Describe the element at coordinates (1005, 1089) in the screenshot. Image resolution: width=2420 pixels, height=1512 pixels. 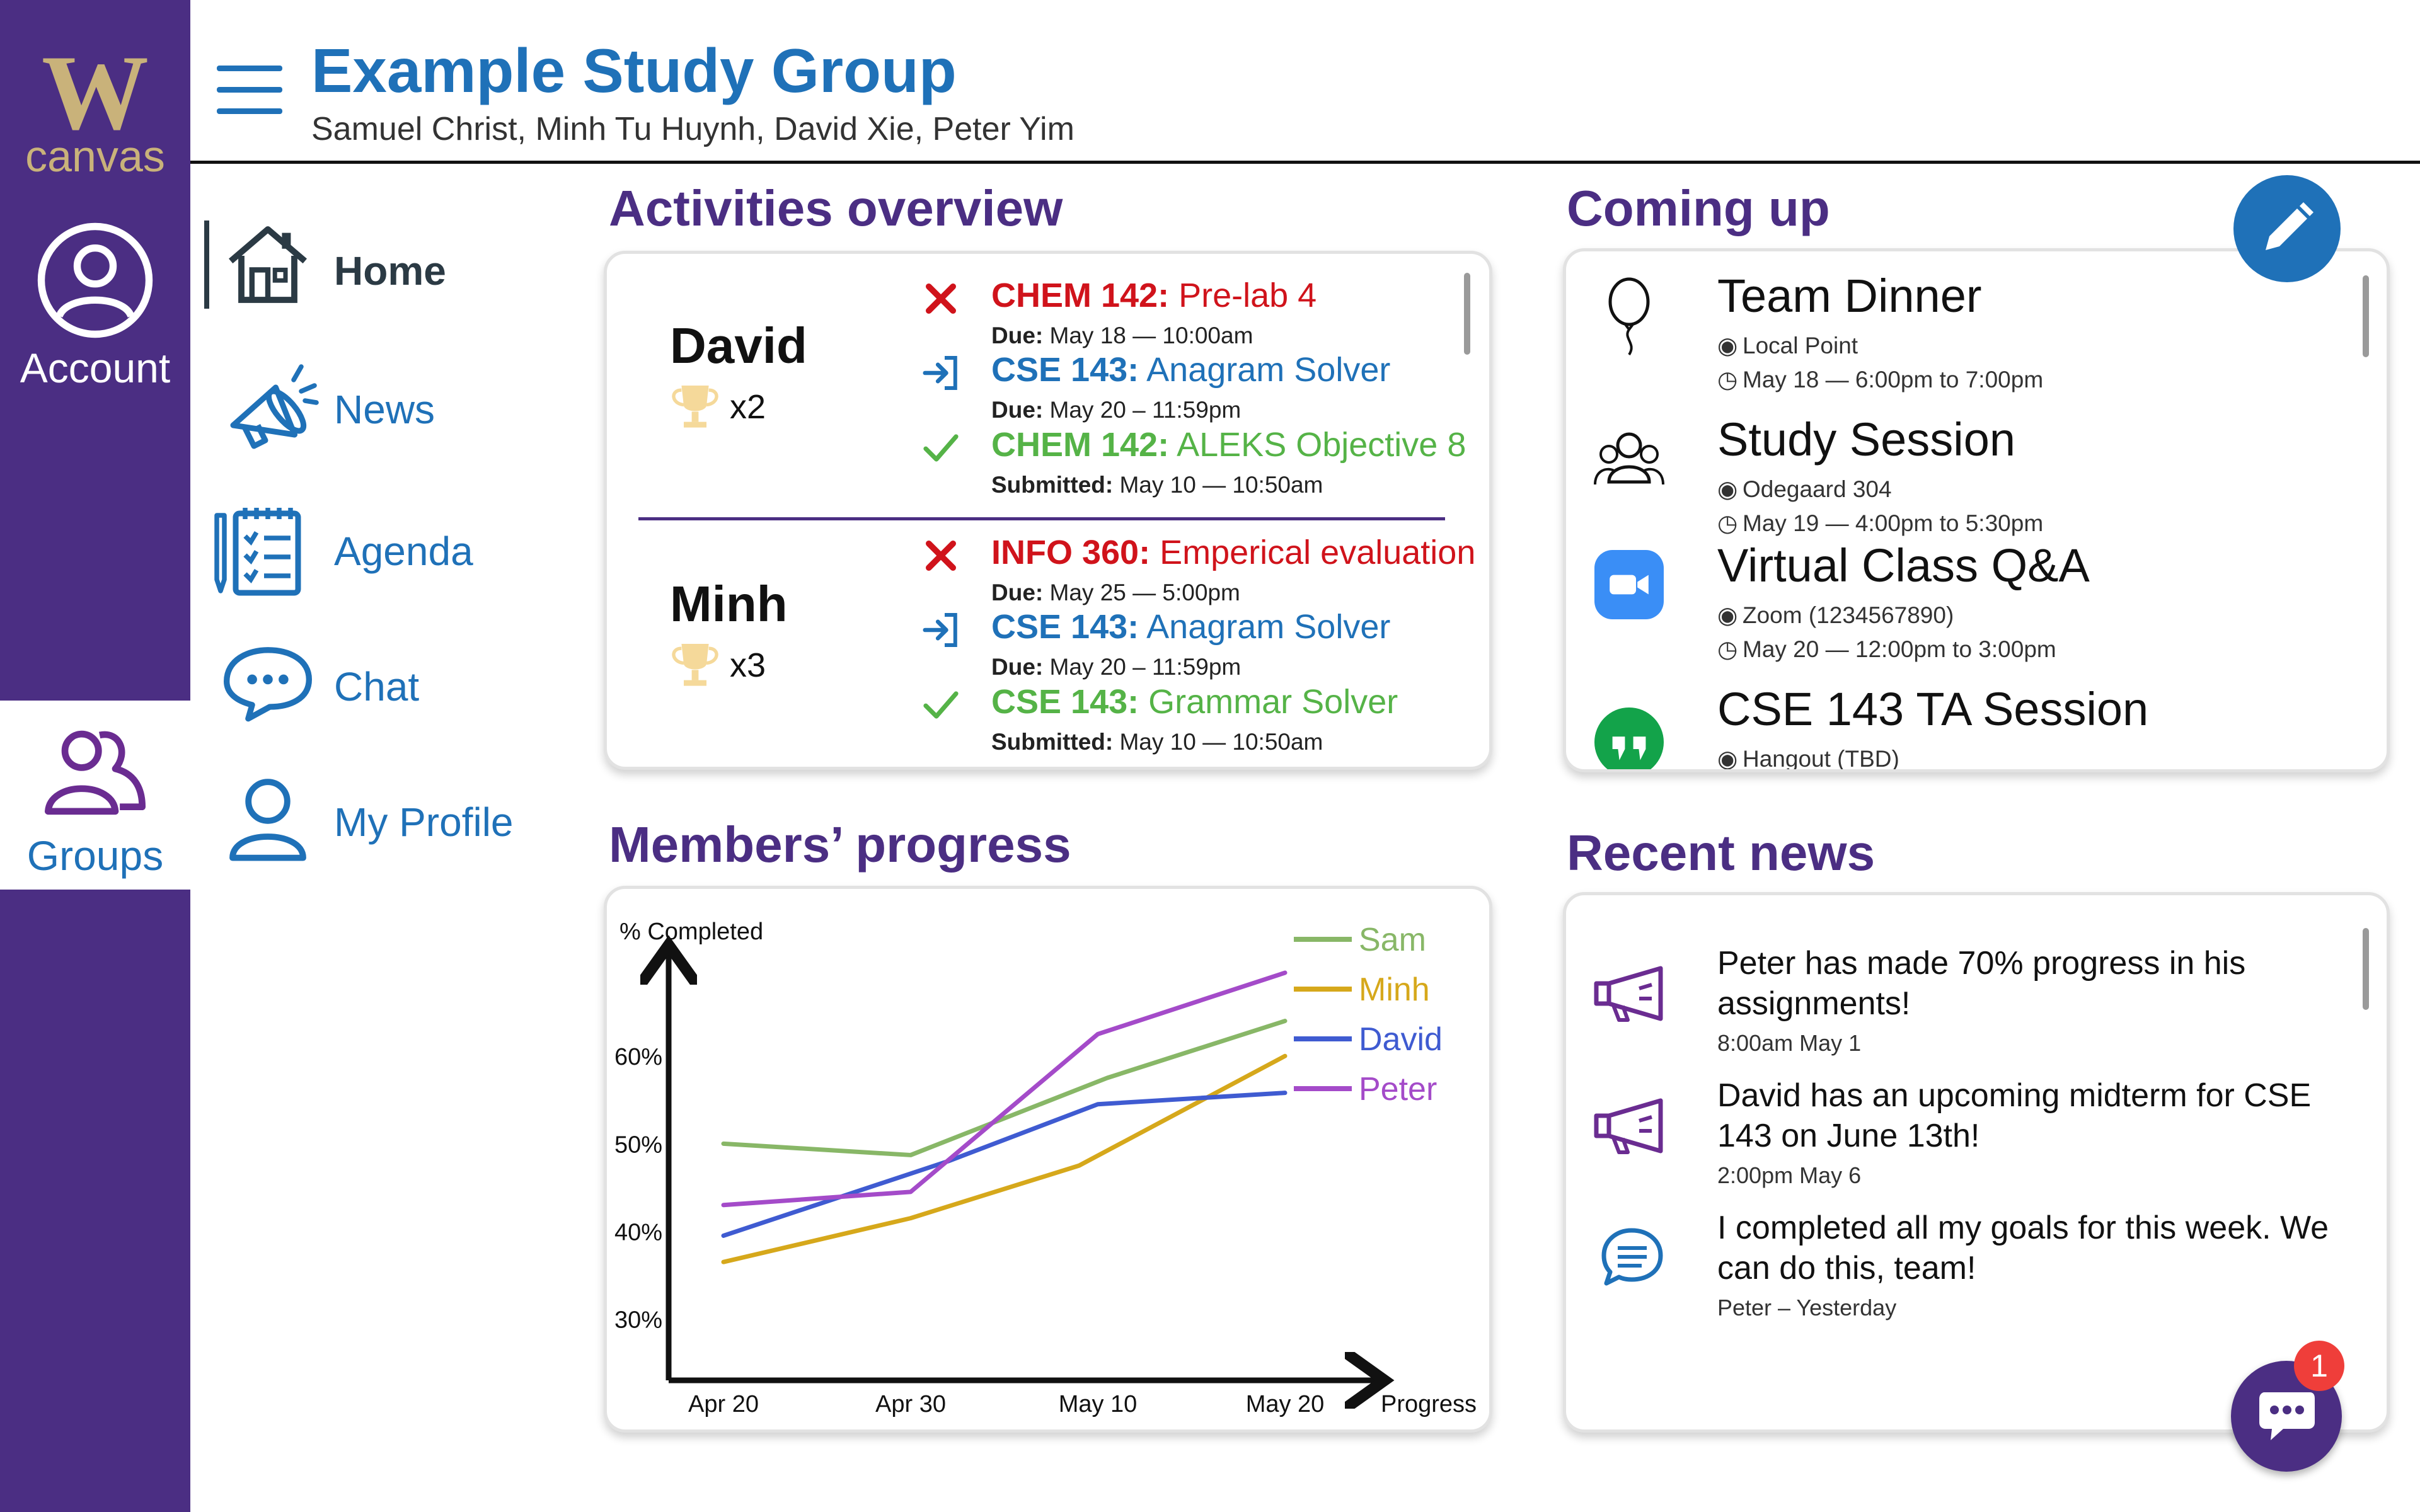
I see `series-line-peter` at that location.